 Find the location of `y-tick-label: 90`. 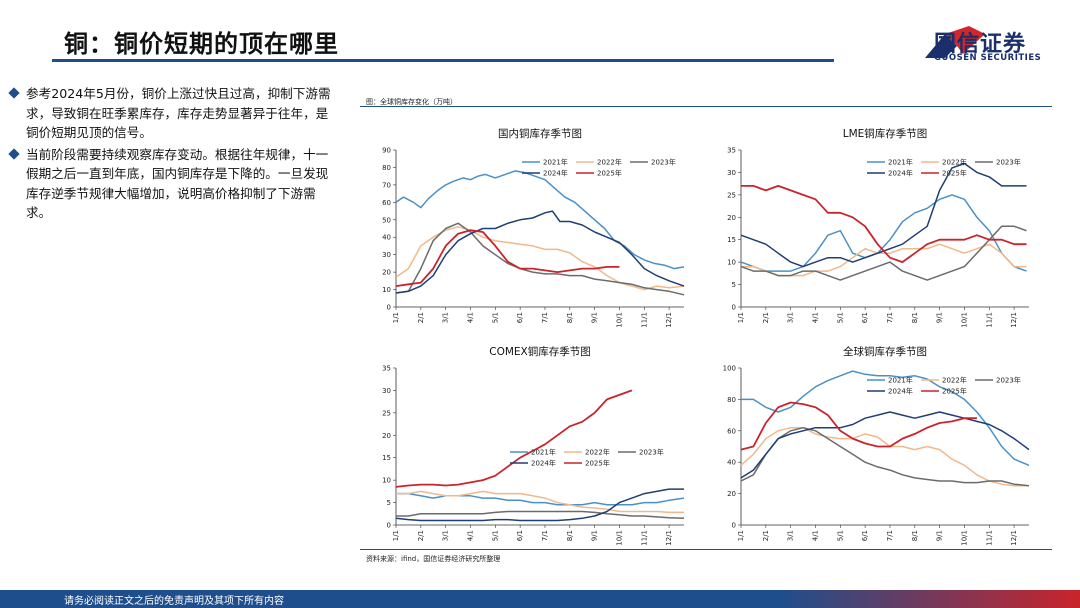

y-tick-label: 90 is located at coordinates (386, 151).